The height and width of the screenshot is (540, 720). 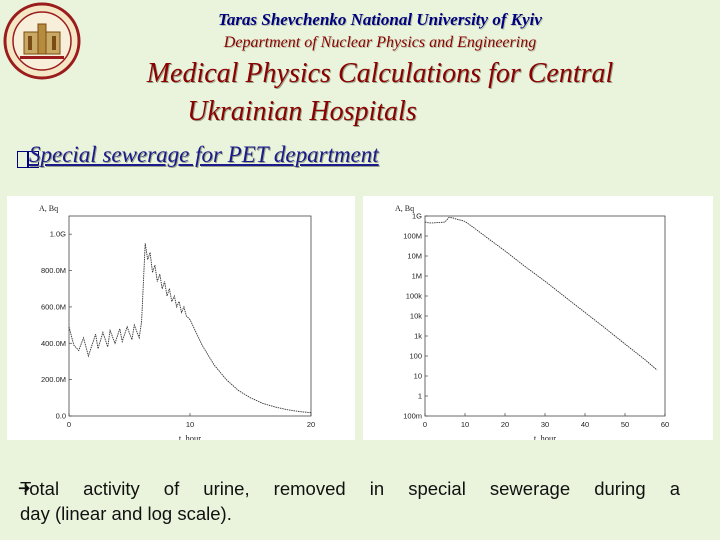 I want to click on x-tick-label: 50, so click(x=625, y=424).